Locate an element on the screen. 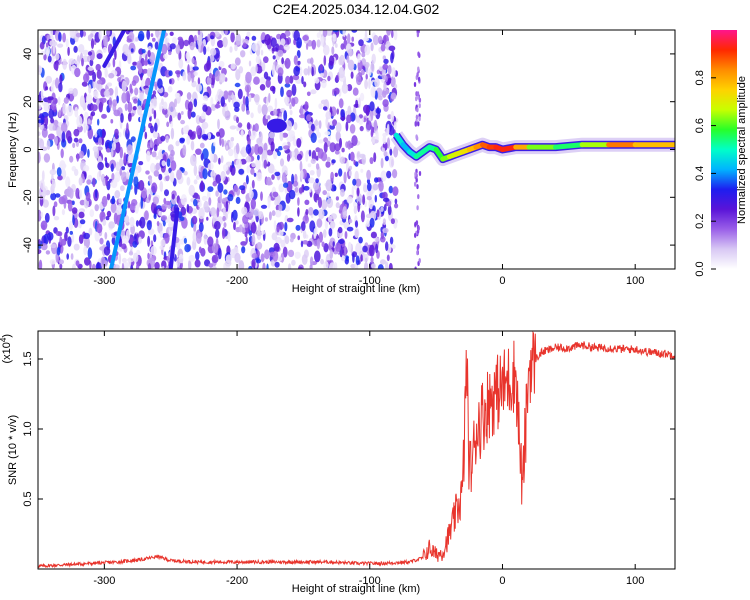  signal-ridge-segment is located at coordinates (569, 146).